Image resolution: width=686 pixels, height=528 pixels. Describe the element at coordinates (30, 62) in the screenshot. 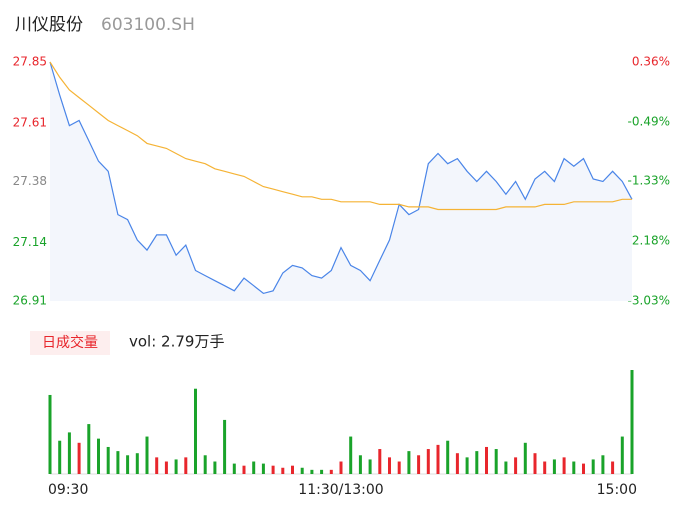

I see `y-tick-label: 27.85` at that location.